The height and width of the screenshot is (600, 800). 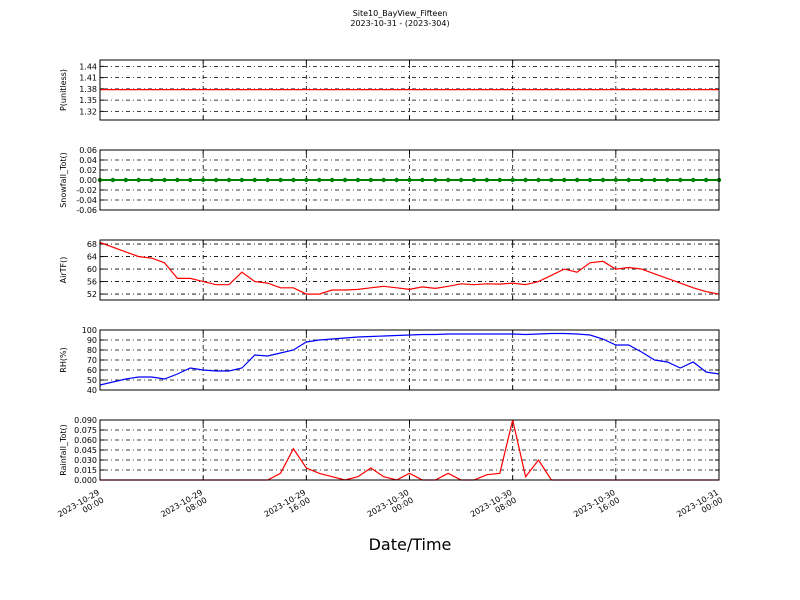 I want to click on y-tick-label: 0.045, so click(x=85, y=450).